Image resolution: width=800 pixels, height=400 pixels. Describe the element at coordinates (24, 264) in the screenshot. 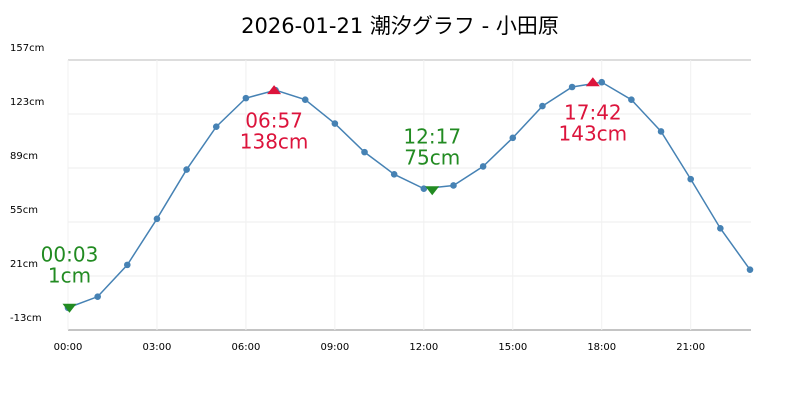

I see `y-tick-label: 21cm` at that location.